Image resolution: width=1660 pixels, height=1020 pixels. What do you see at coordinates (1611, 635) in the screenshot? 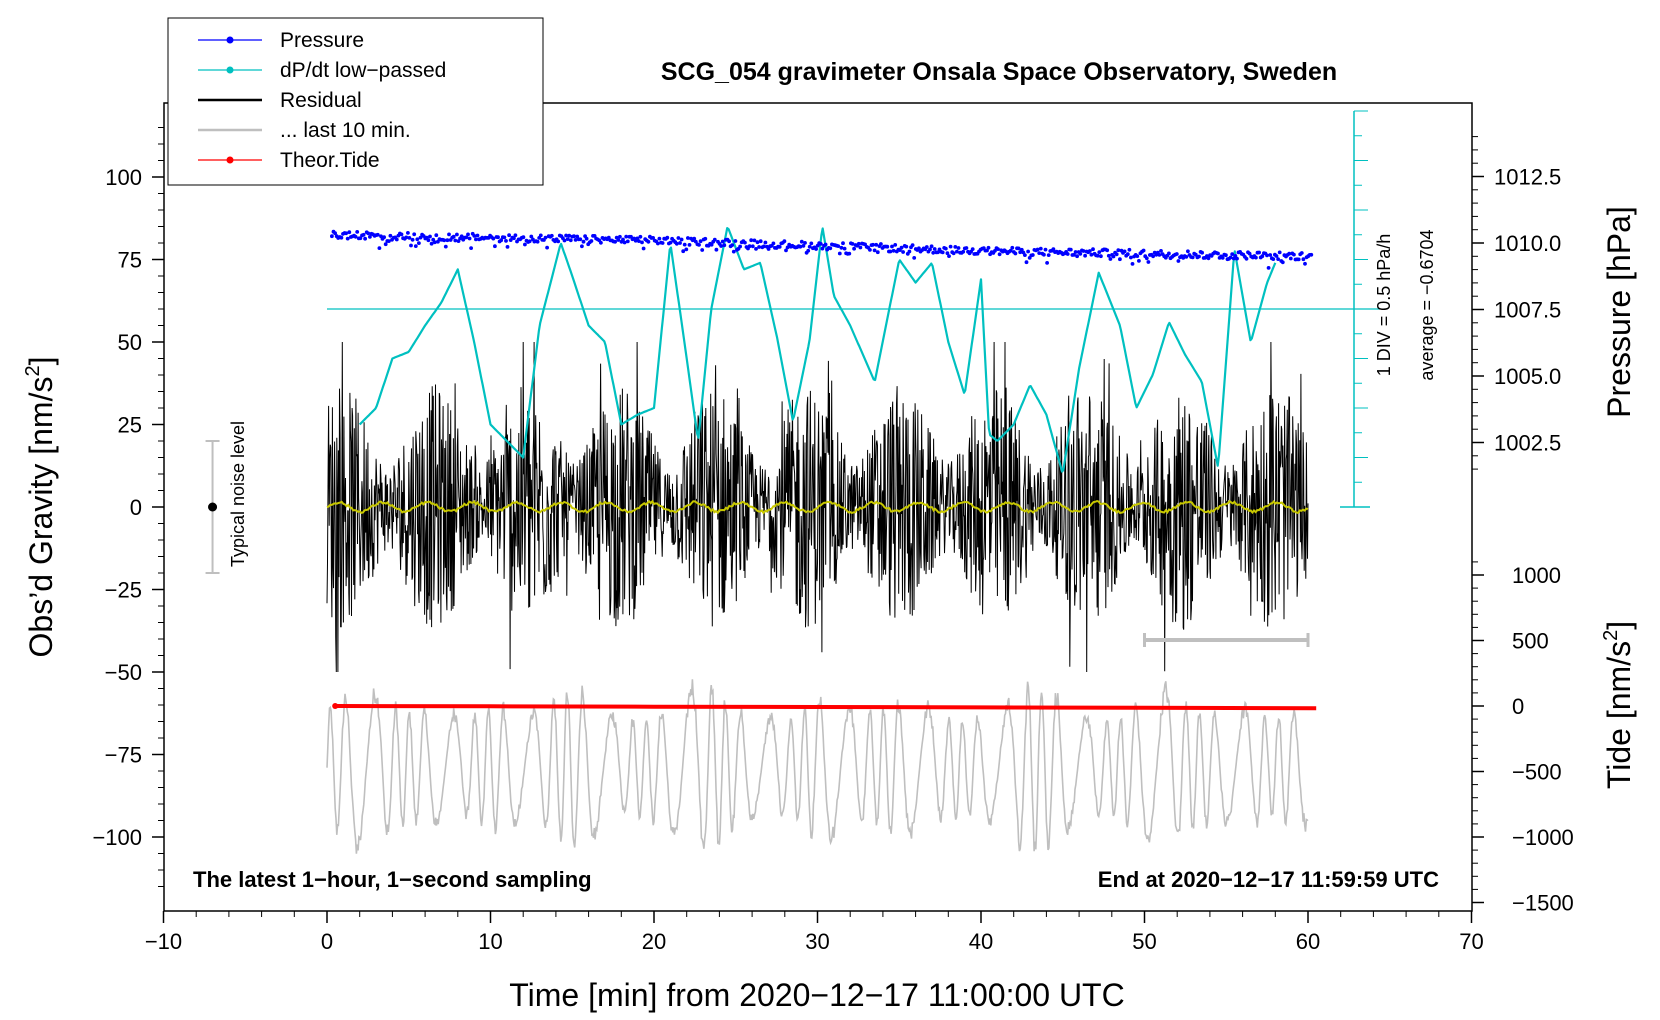
I see `y-axis-label-tide-sup: 2` at bounding box center [1611, 635].